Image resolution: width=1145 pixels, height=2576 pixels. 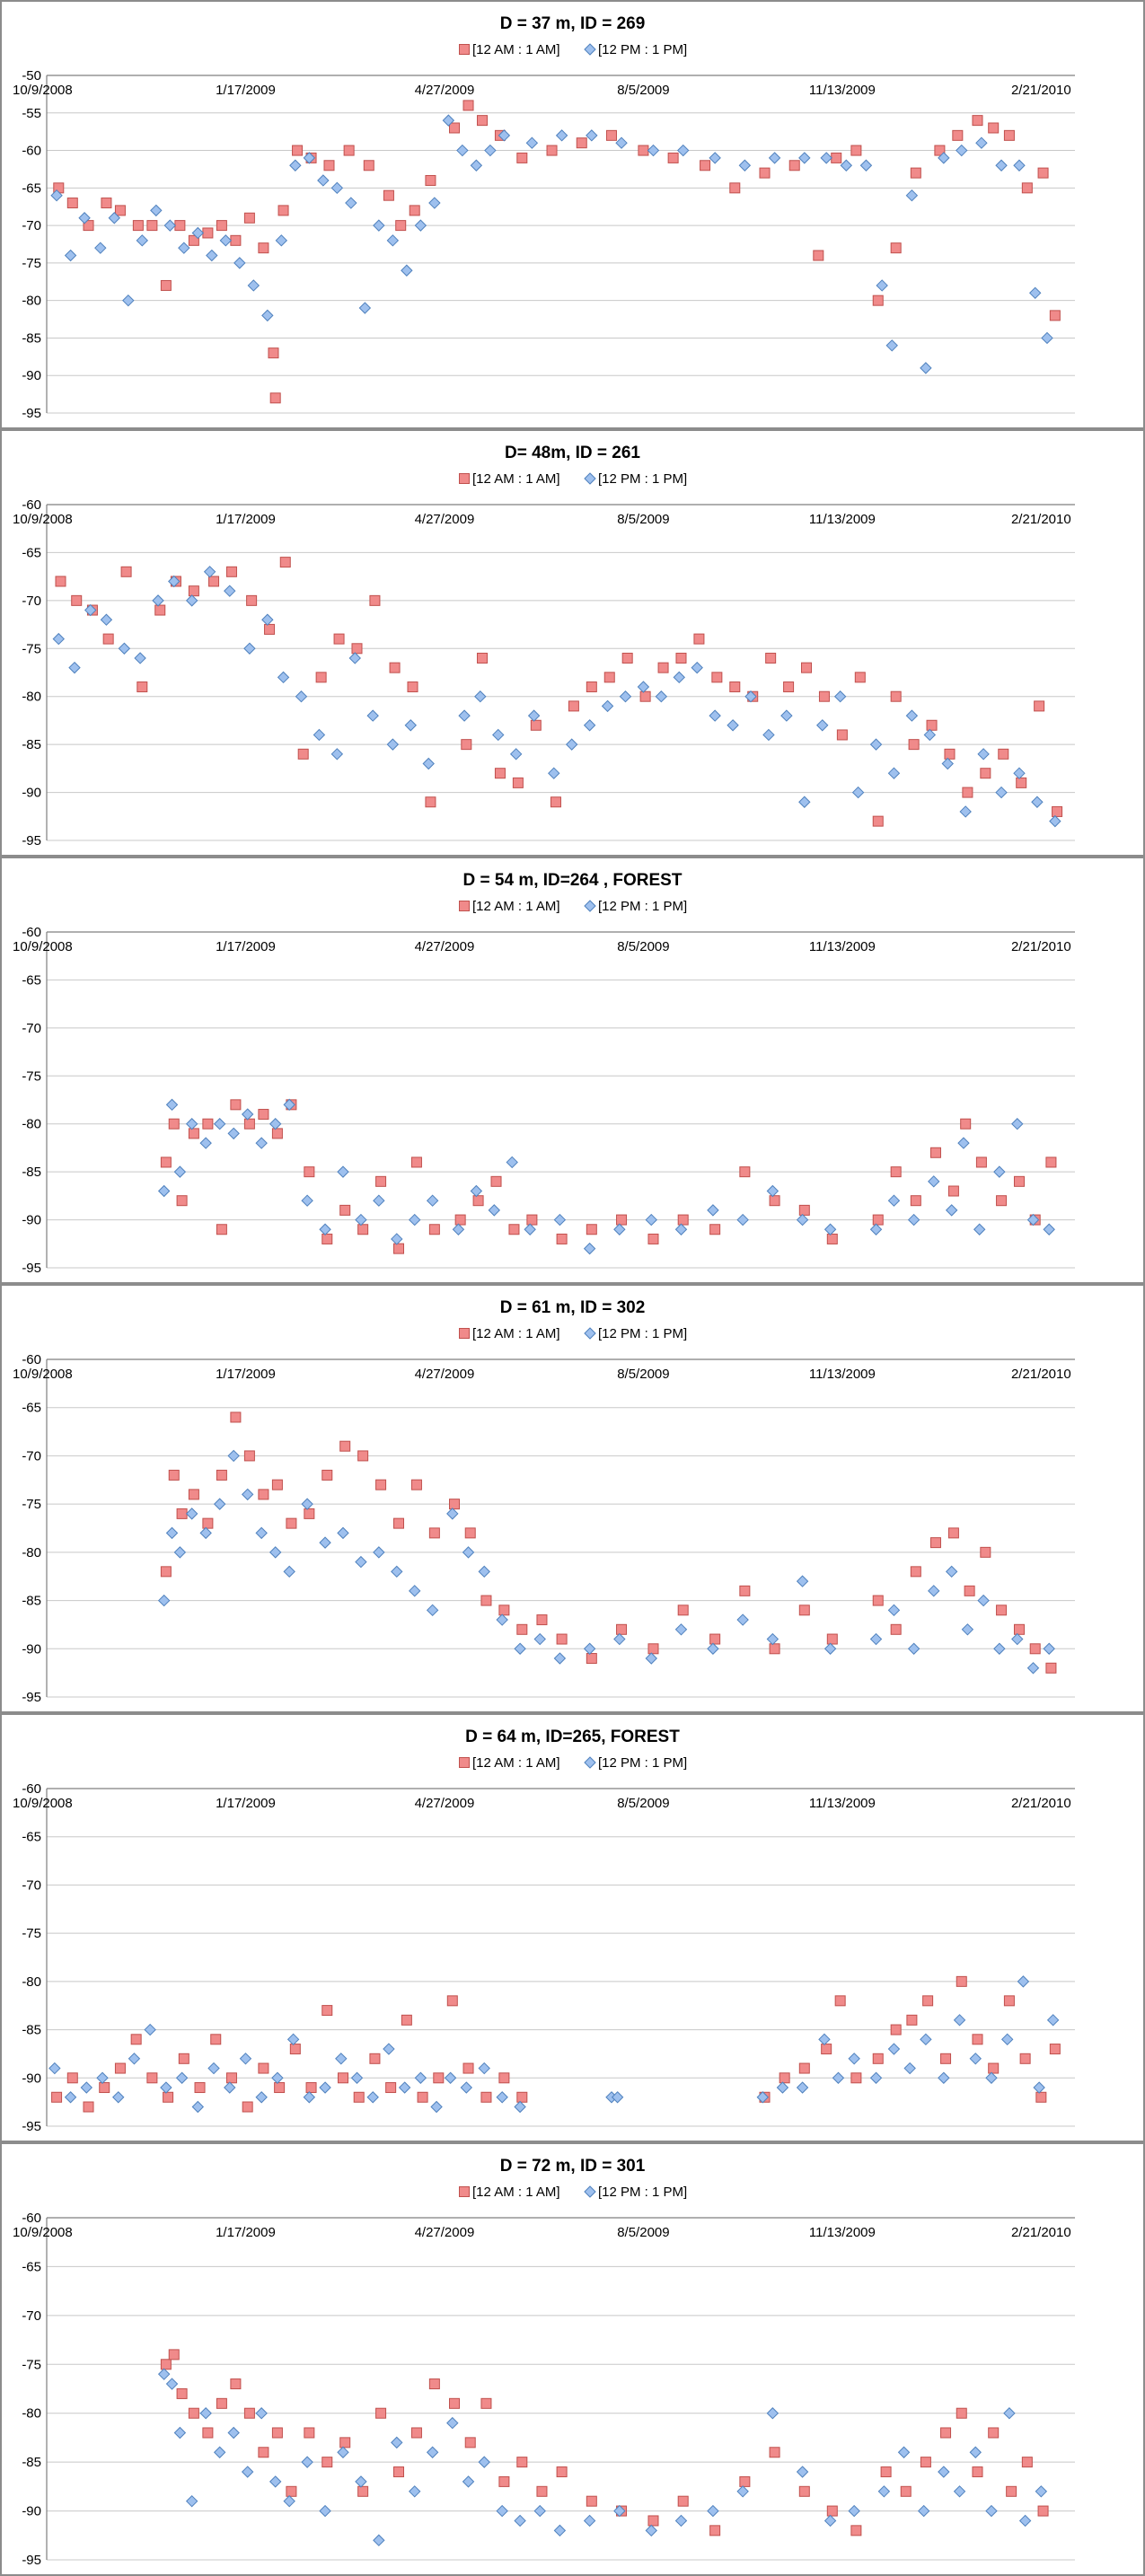 I want to click on chart-title: D = 37 m, ID = 269, so click(x=573, y=23).